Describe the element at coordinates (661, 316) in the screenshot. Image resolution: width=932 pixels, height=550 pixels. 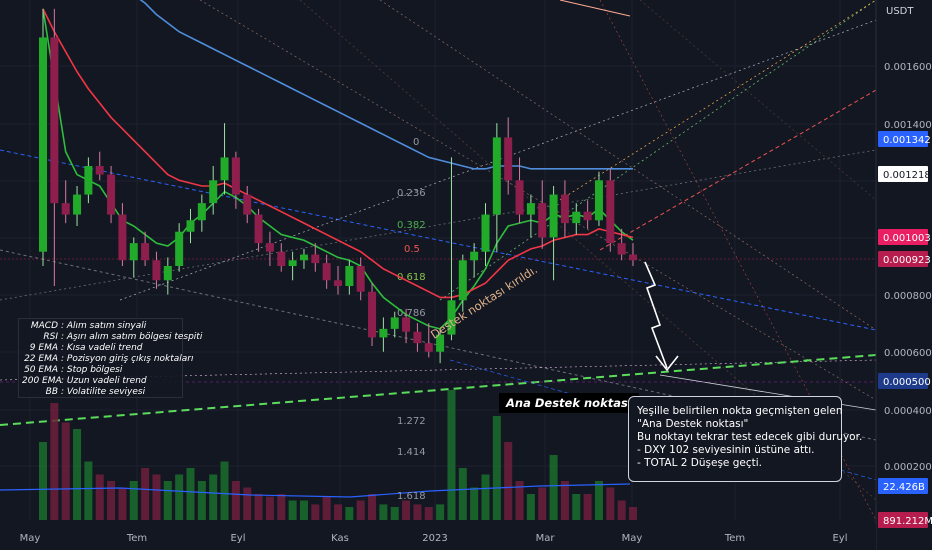
I see `overlay-lines` at that location.